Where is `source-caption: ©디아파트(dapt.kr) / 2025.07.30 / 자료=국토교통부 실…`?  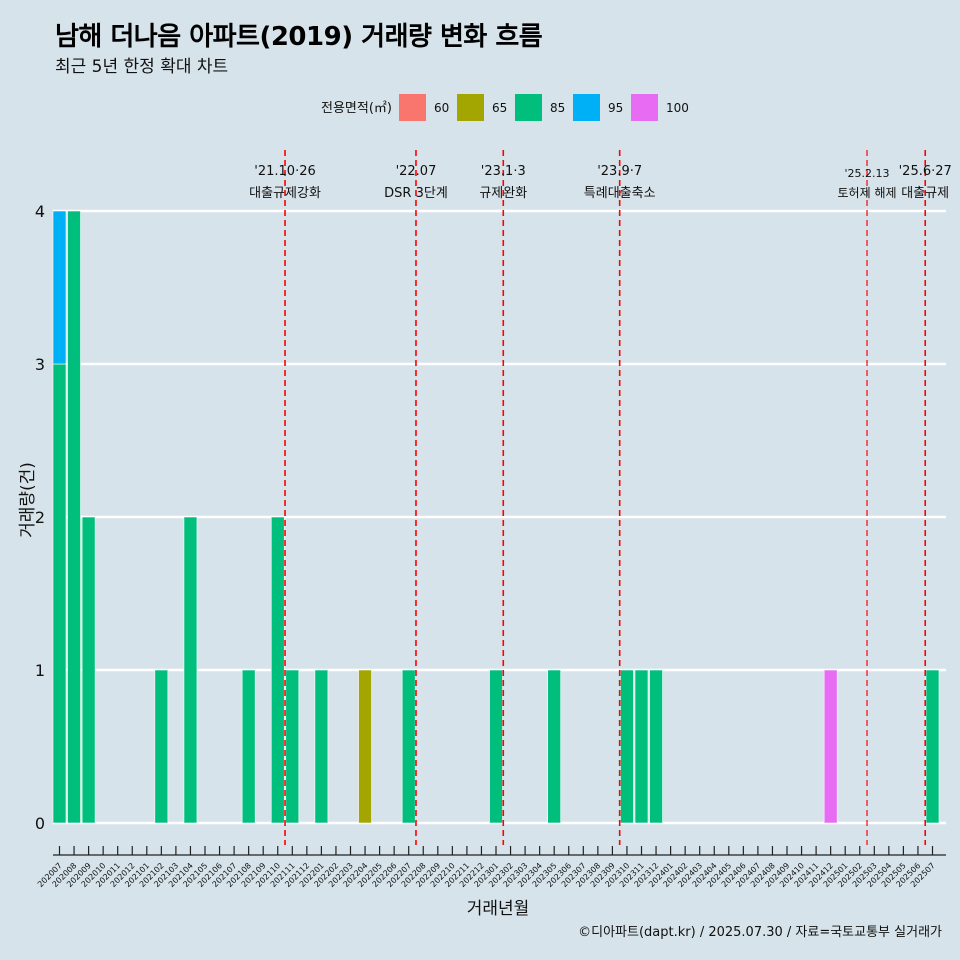 source-caption: ©디아파트(dapt.kr) / 2025.07.30 / 자료=국토교통부 실… is located at coordinates (760, 932).